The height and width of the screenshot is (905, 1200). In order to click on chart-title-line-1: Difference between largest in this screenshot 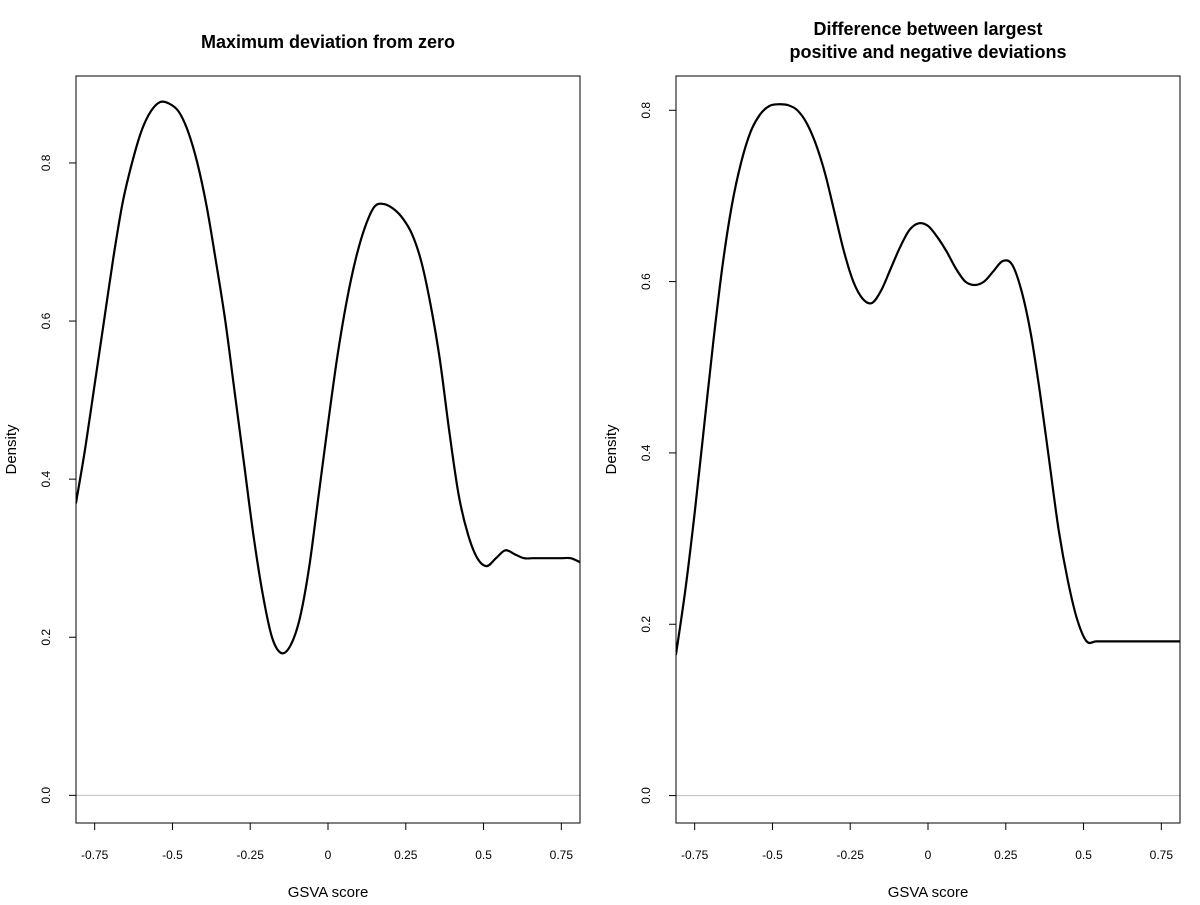, I will do `click(927, 29)`.